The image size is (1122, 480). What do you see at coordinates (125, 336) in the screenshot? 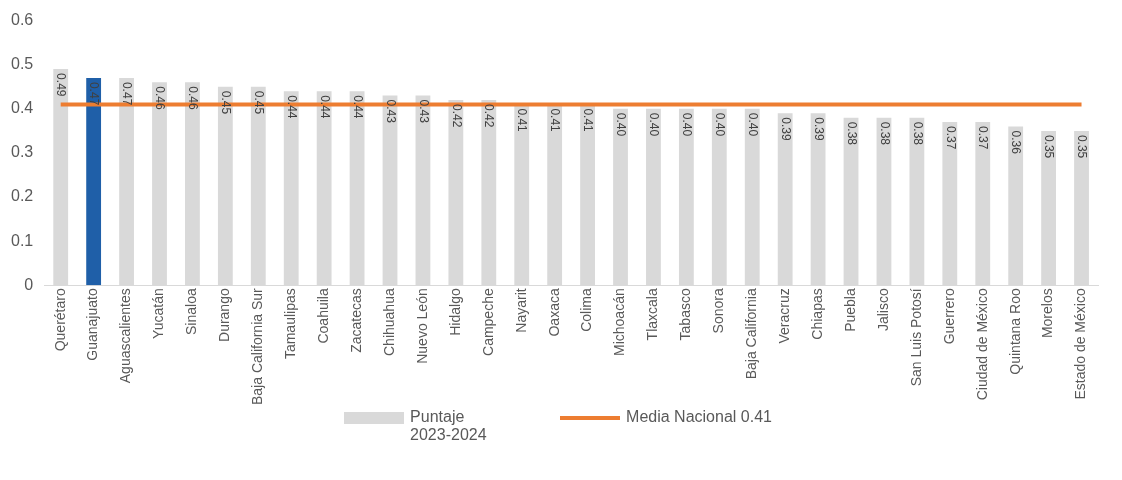
I see `x-tick-label: Aguascalientes` at bounding box center [125, 336].